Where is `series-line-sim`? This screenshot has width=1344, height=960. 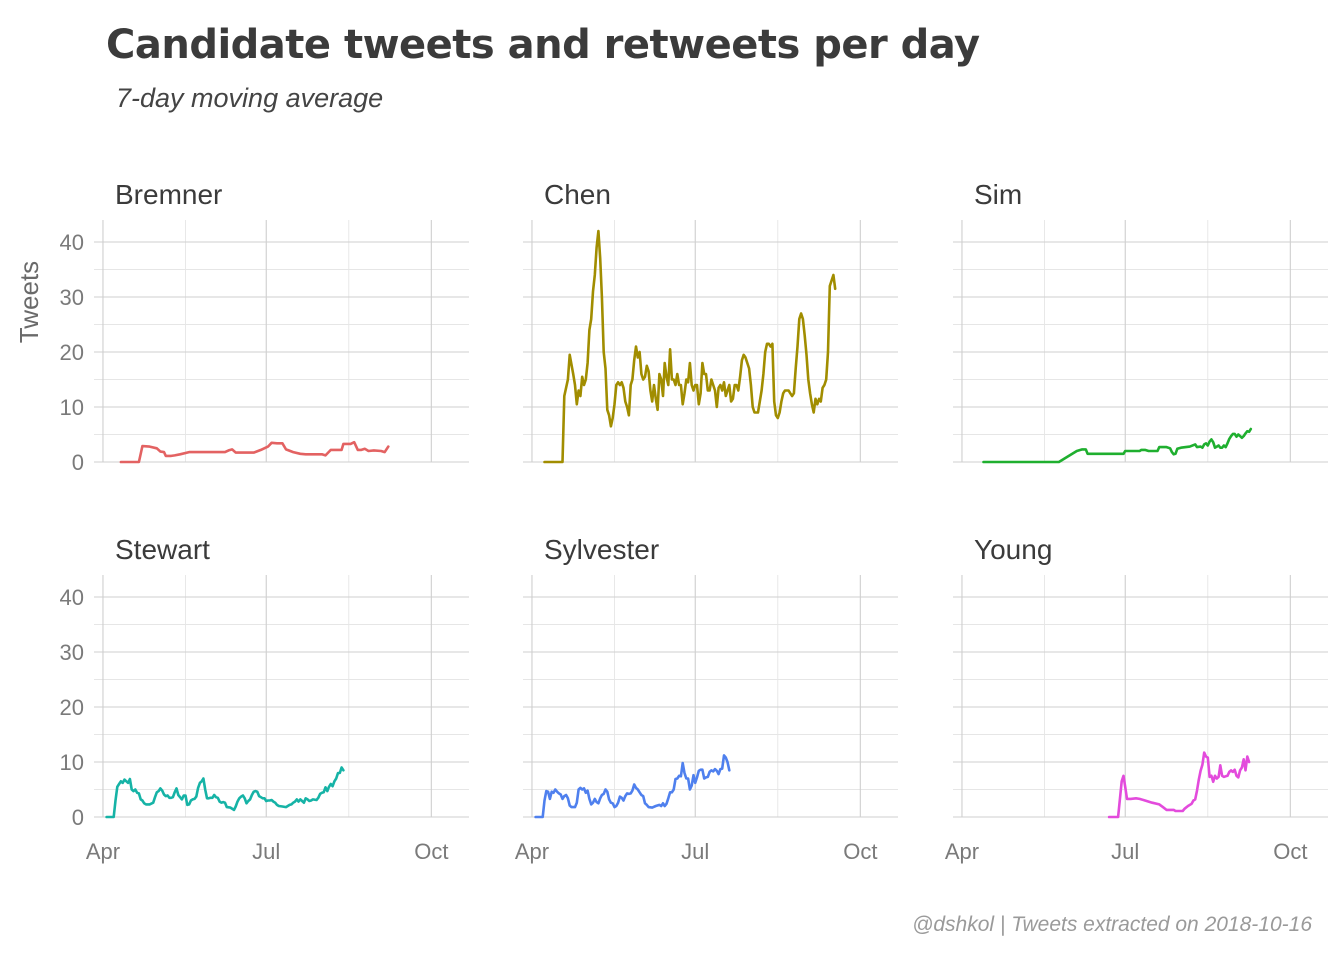 series-line-sim is located at coordinates (1117, 445).